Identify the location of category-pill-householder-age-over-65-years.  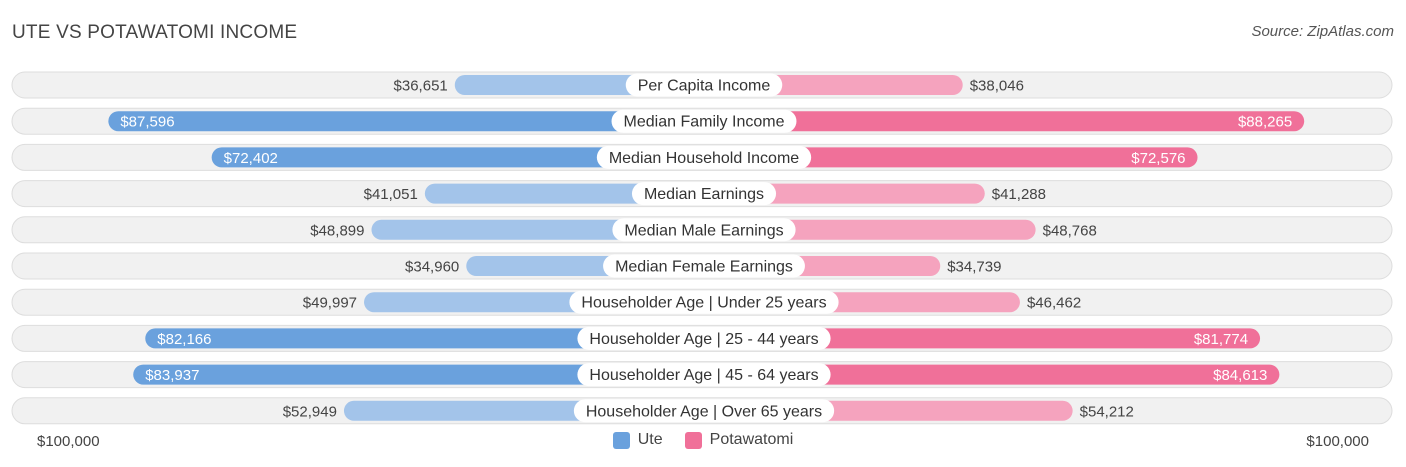
(704, 411).